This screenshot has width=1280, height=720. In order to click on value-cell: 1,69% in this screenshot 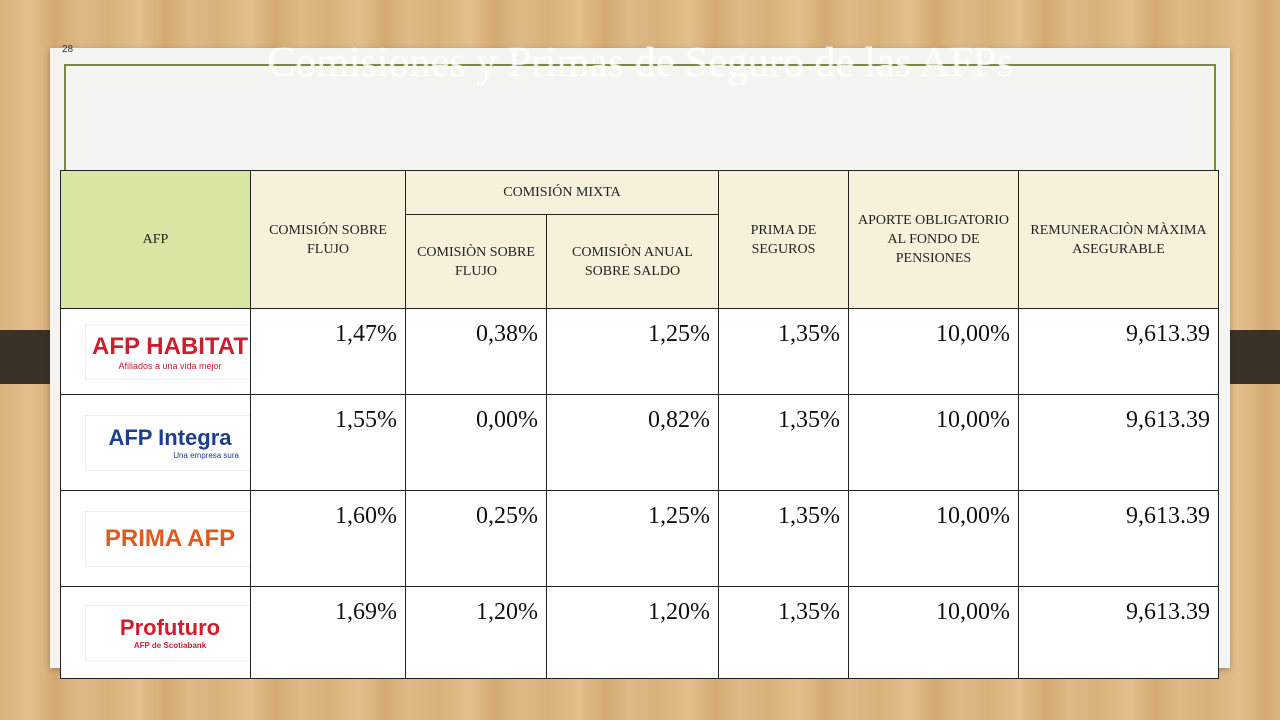, I will do `click(328, 632)`.